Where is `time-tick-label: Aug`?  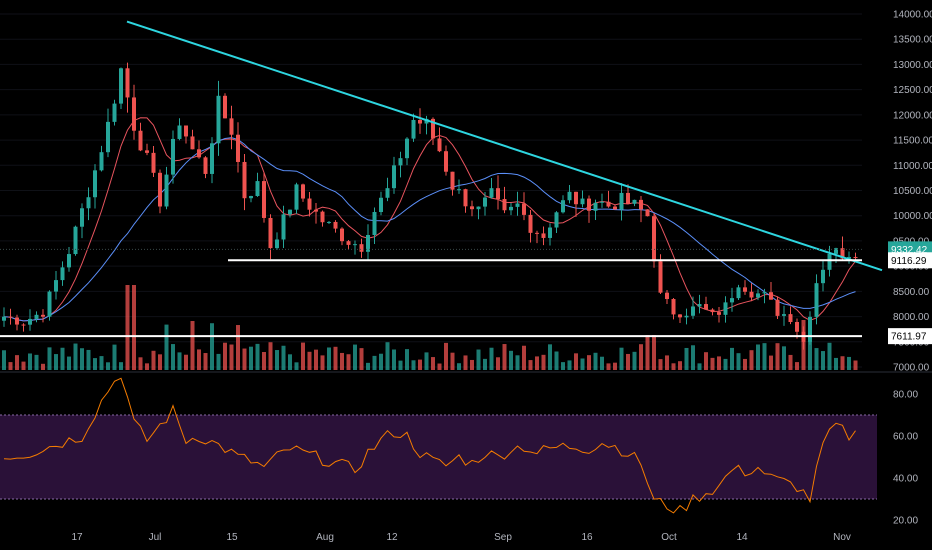
time-tick-label: Aug is located at coordinates (325, 537).